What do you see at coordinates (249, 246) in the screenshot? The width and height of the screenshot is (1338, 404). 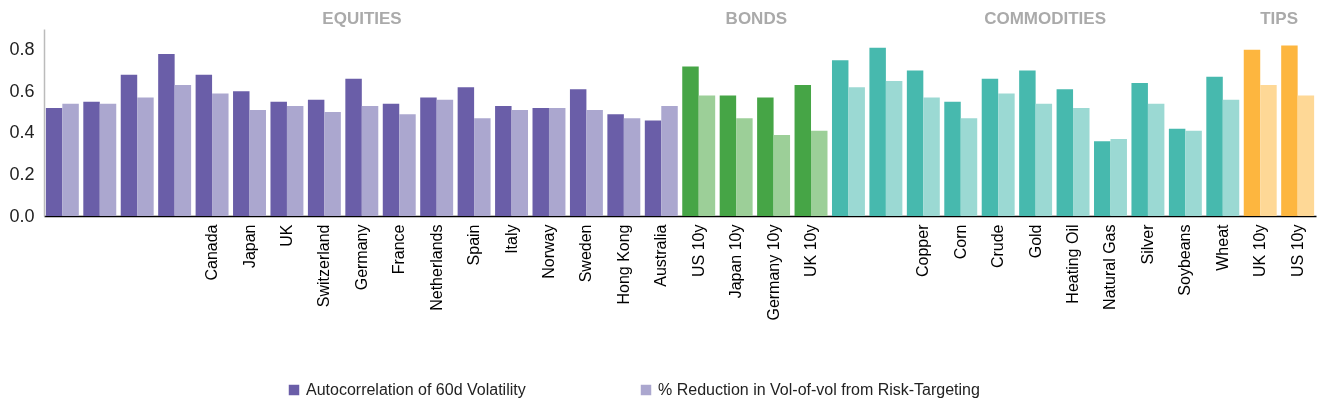 I see `x-tick-label: Japan` at bounding box center [249, 246].